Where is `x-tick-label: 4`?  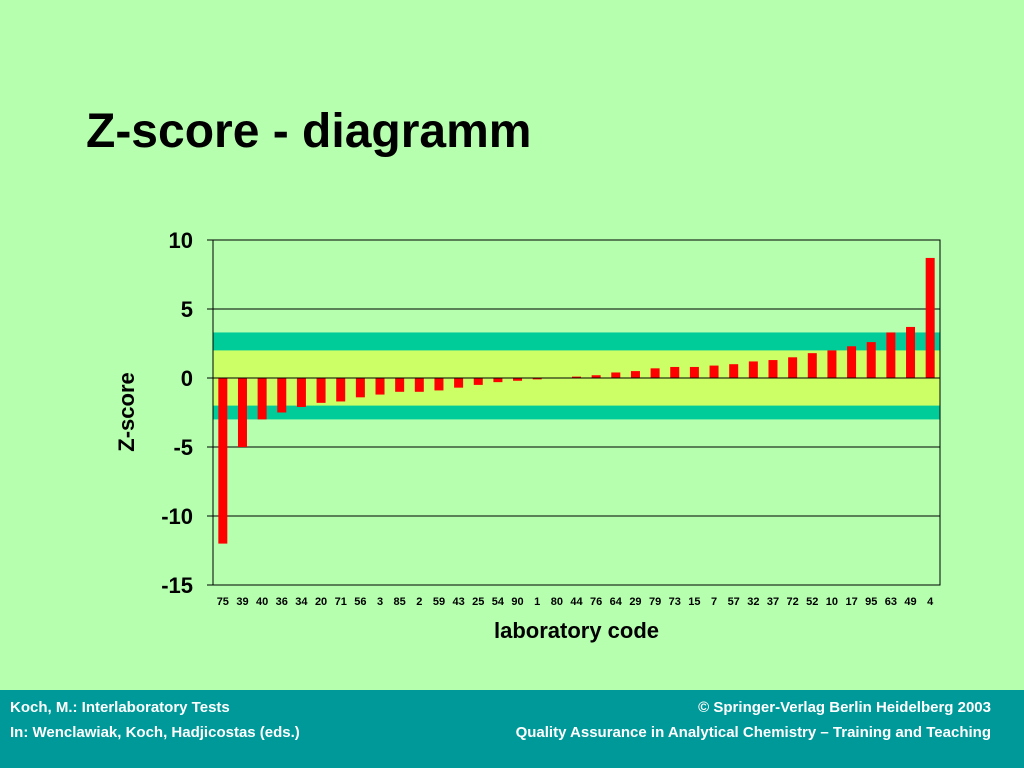
x-tick-label: 4 is located at coordinates (930, 602).